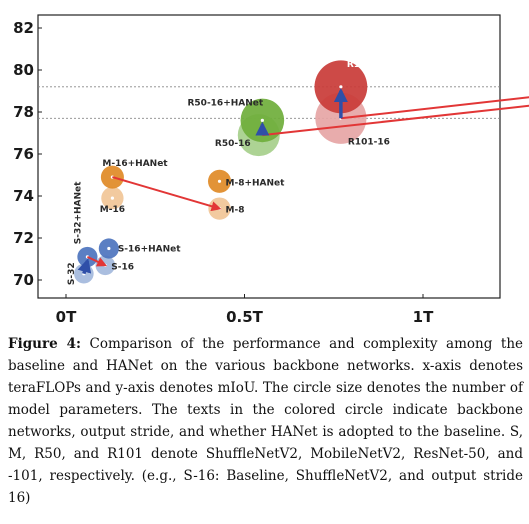 The height and width of the screenshot is (524, 529). Describe the element at coordinates (23, 196) in the screenshot. I see `y-tick-label-74: 74` at that location.